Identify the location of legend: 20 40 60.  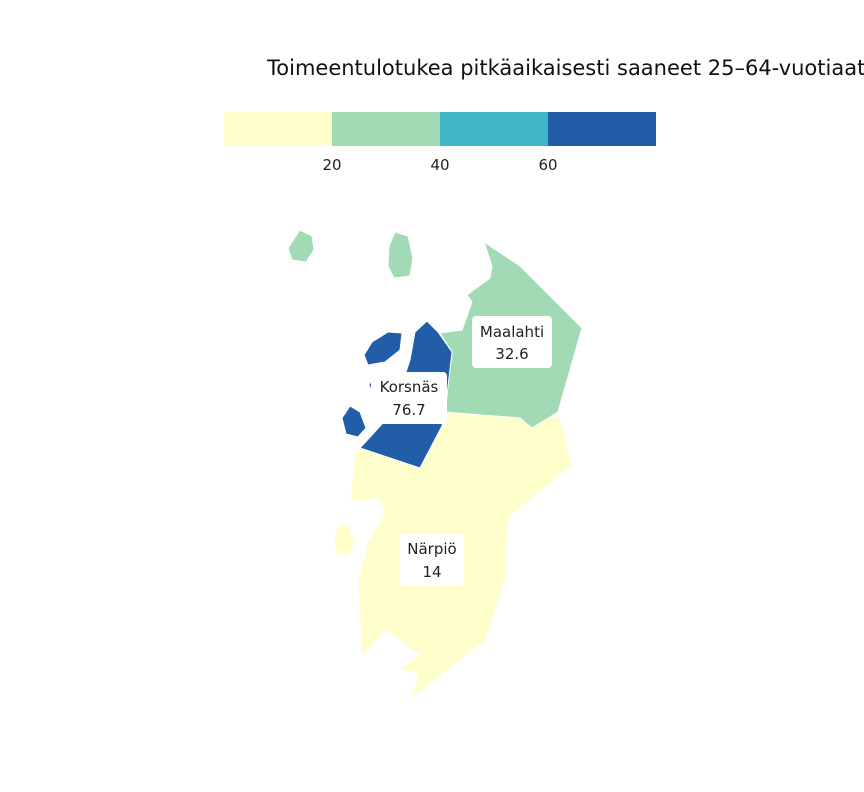
(440, 143).